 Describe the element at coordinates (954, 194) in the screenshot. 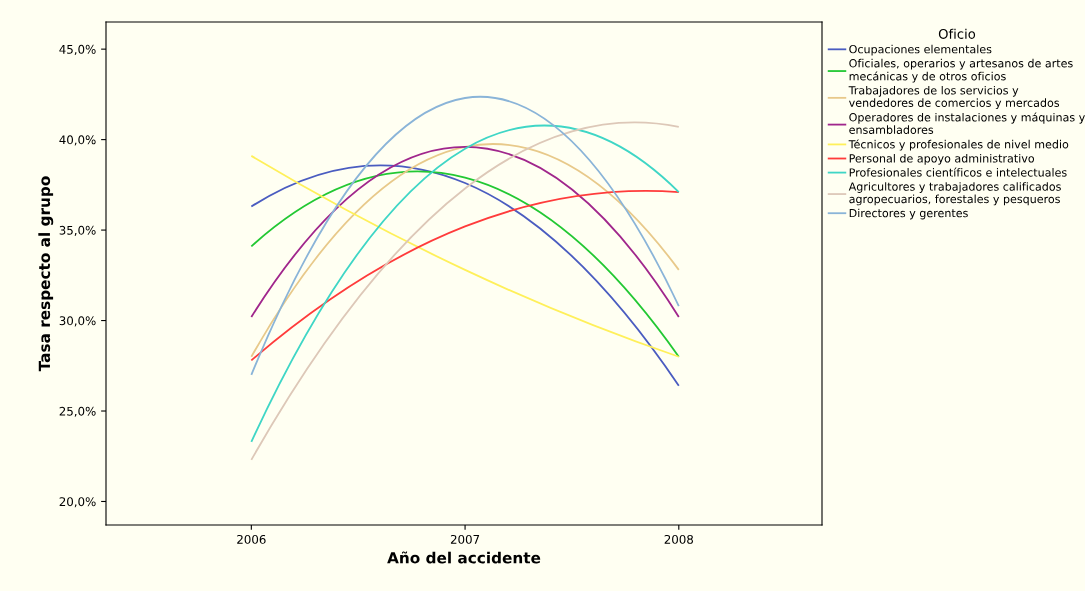

I see `legend-label: Agricultores y trabajadores calificados agropecuarios, forestales y pesqueros` at that location.